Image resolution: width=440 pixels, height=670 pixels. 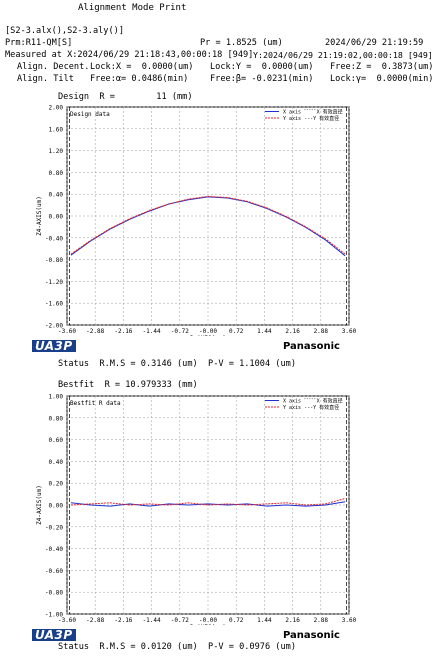 I want to click on decent-label: Align. Decent., so click(x=53, y=67).